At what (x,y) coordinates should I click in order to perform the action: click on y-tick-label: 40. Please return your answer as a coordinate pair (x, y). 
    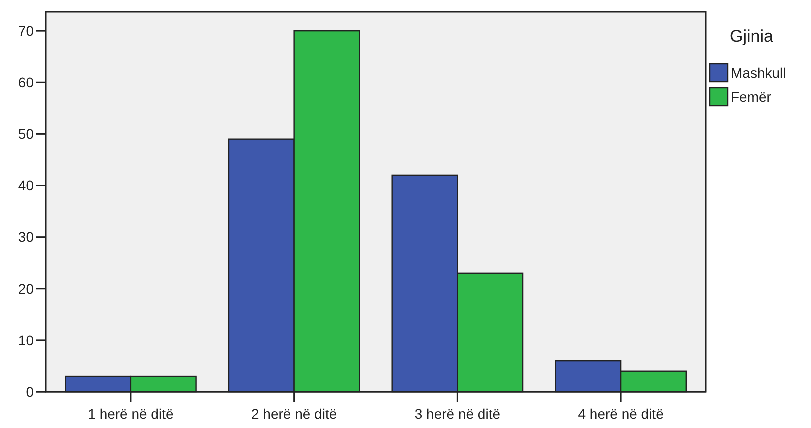
    Looking at the image, I should click on (26, 186).